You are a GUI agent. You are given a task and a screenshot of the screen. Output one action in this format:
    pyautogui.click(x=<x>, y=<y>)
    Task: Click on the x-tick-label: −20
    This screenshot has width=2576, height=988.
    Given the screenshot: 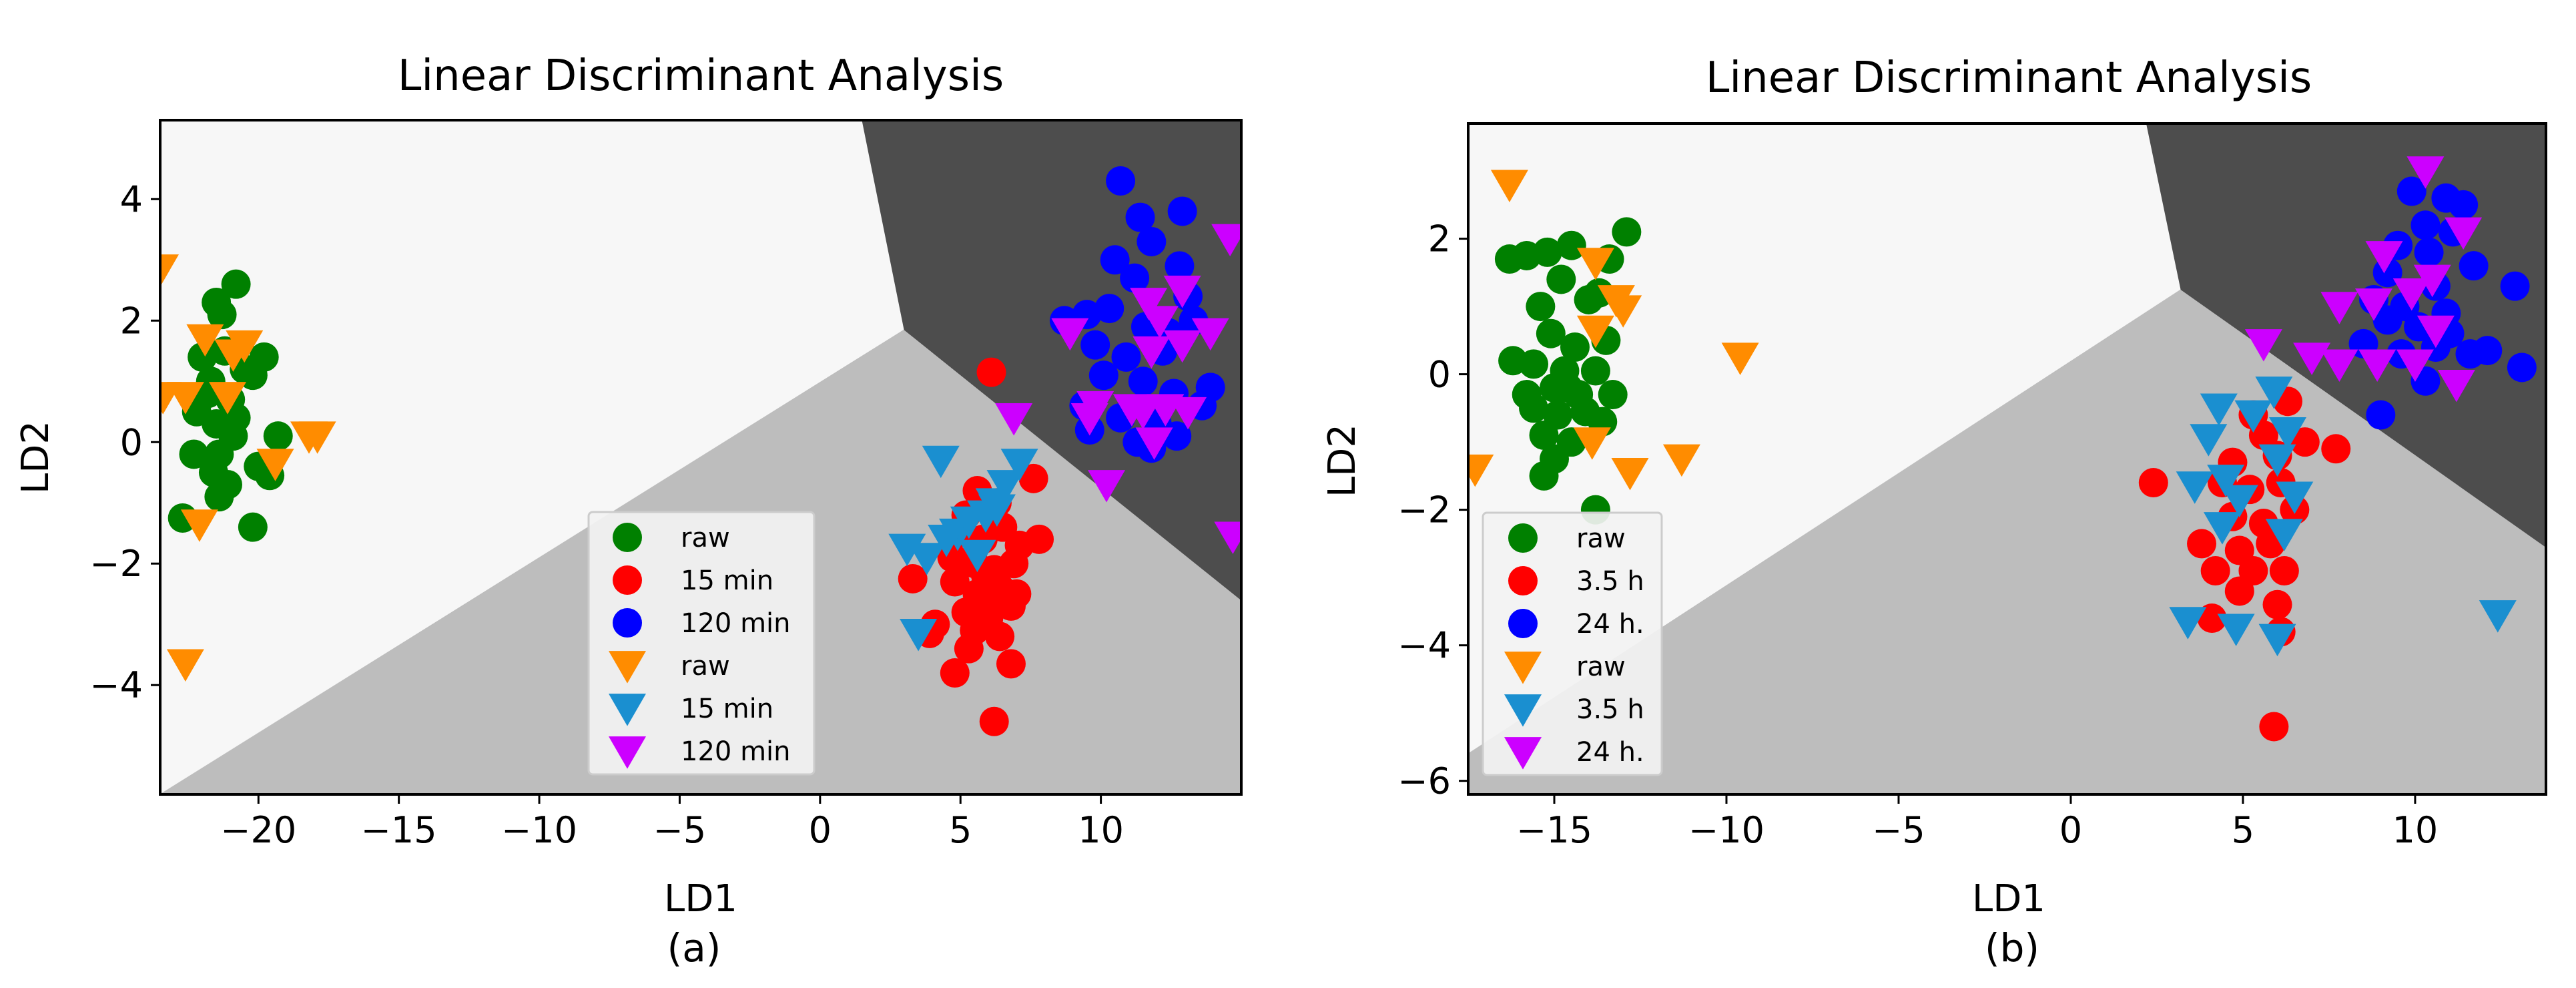 What is the action you would take?
    pyautogui.click(x=258, y=830)
    